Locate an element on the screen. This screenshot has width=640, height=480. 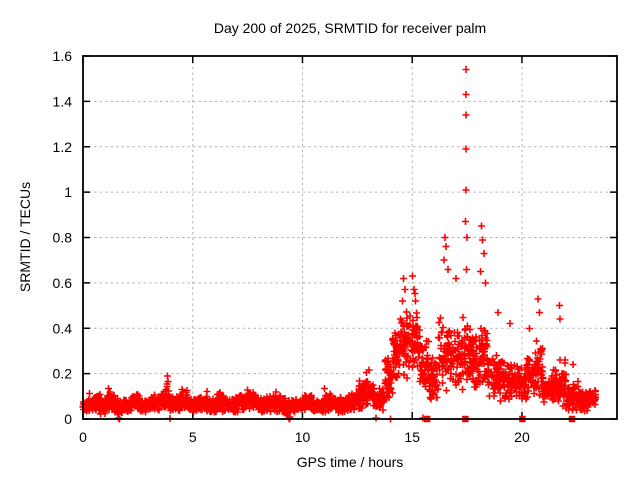
y-tick-label: 0 is located at coordinates (68, 419).